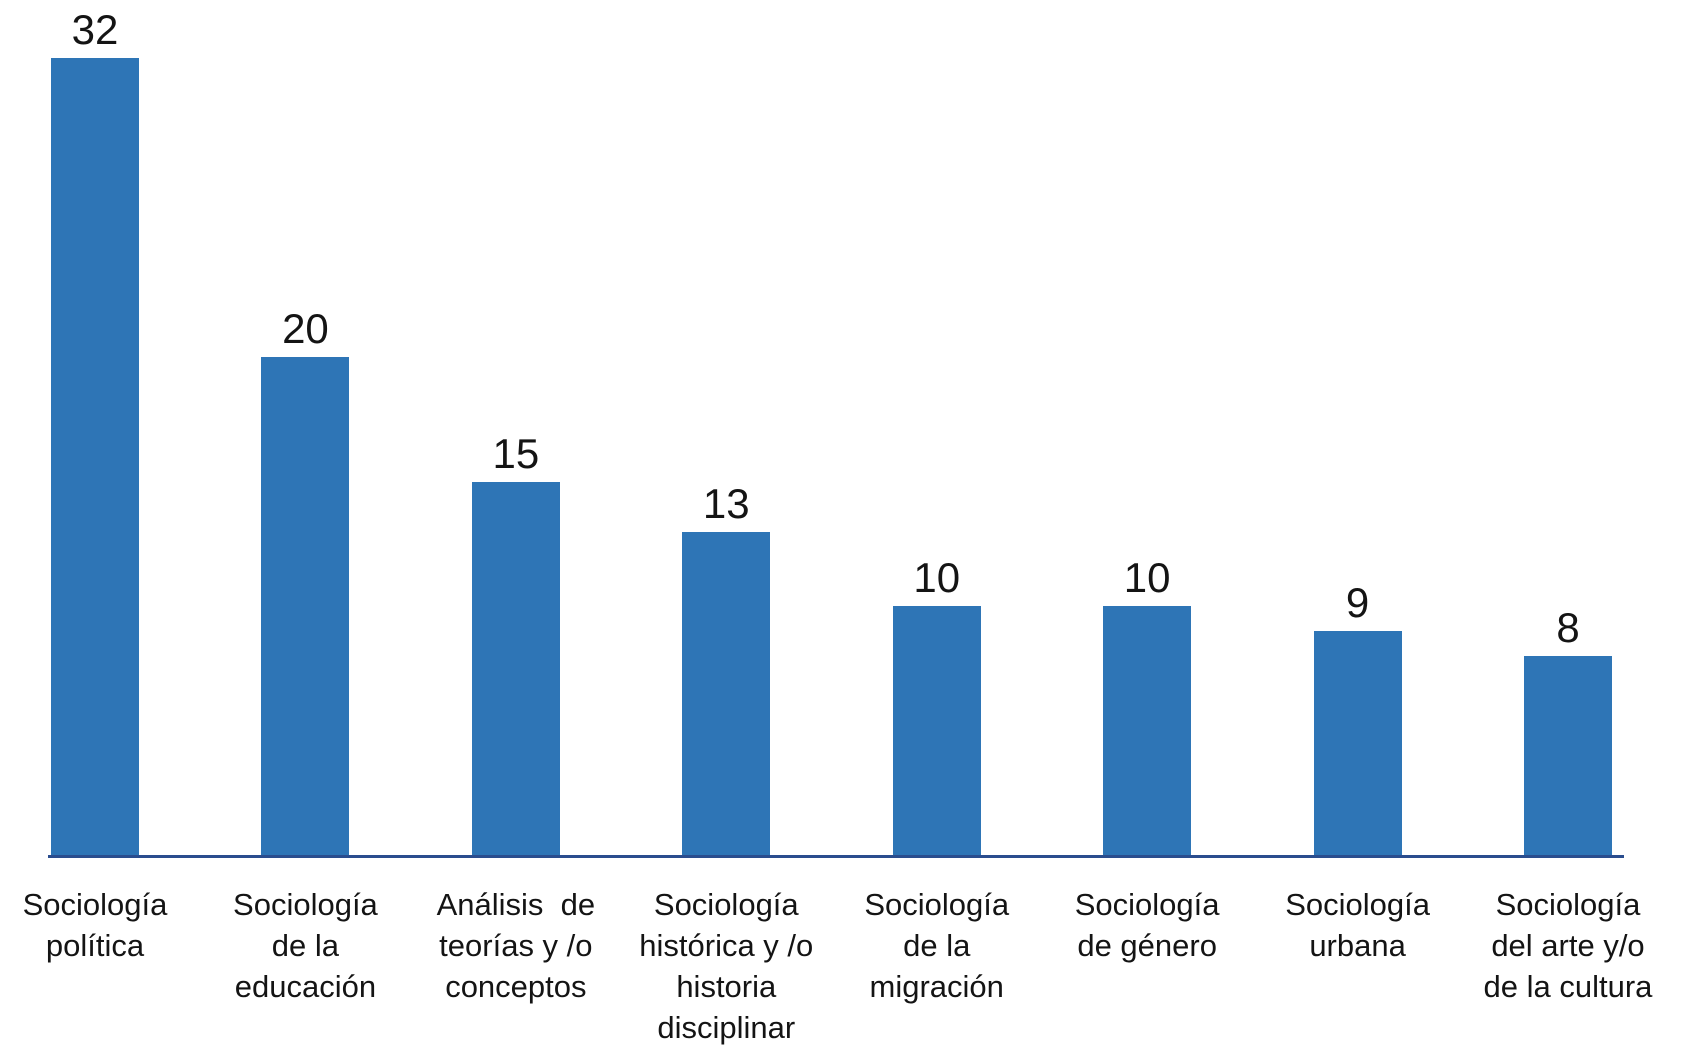 Image resolution: width=1682 pixels, height=1058 pixels. What do you see at coordinates (726, 503) in the screenshot?
I see `bar-value-label: 13` at bounding box center [726, 503].